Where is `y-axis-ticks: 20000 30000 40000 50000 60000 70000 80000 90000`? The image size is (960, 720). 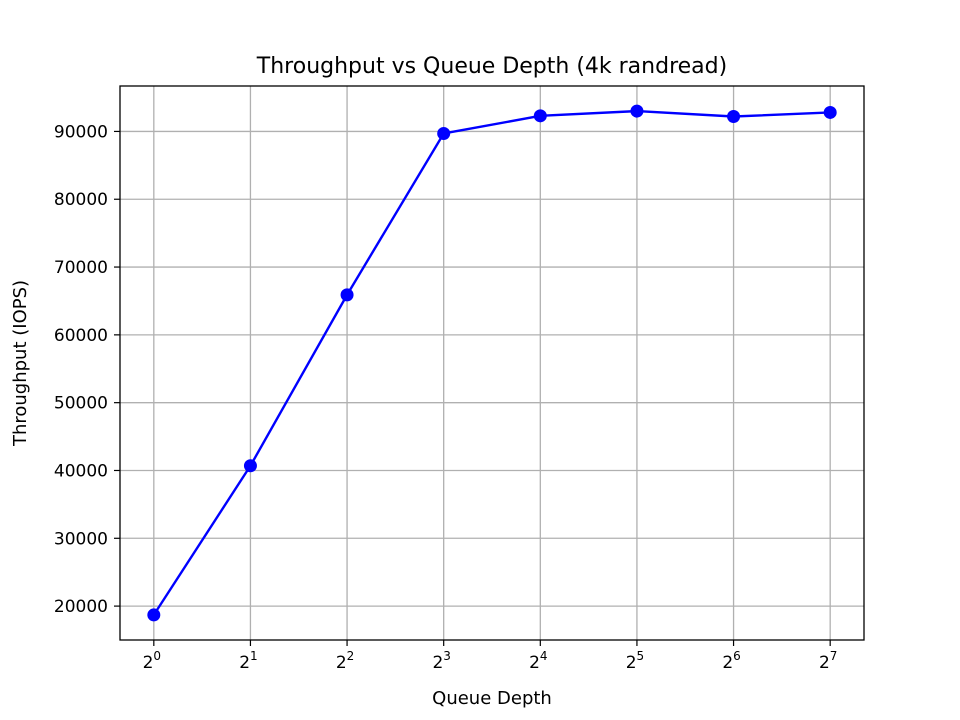 y-axis-ticks: 20000 30000 40000 50000 60000 70000 80000 90000 is located at coordinates (87, 369).